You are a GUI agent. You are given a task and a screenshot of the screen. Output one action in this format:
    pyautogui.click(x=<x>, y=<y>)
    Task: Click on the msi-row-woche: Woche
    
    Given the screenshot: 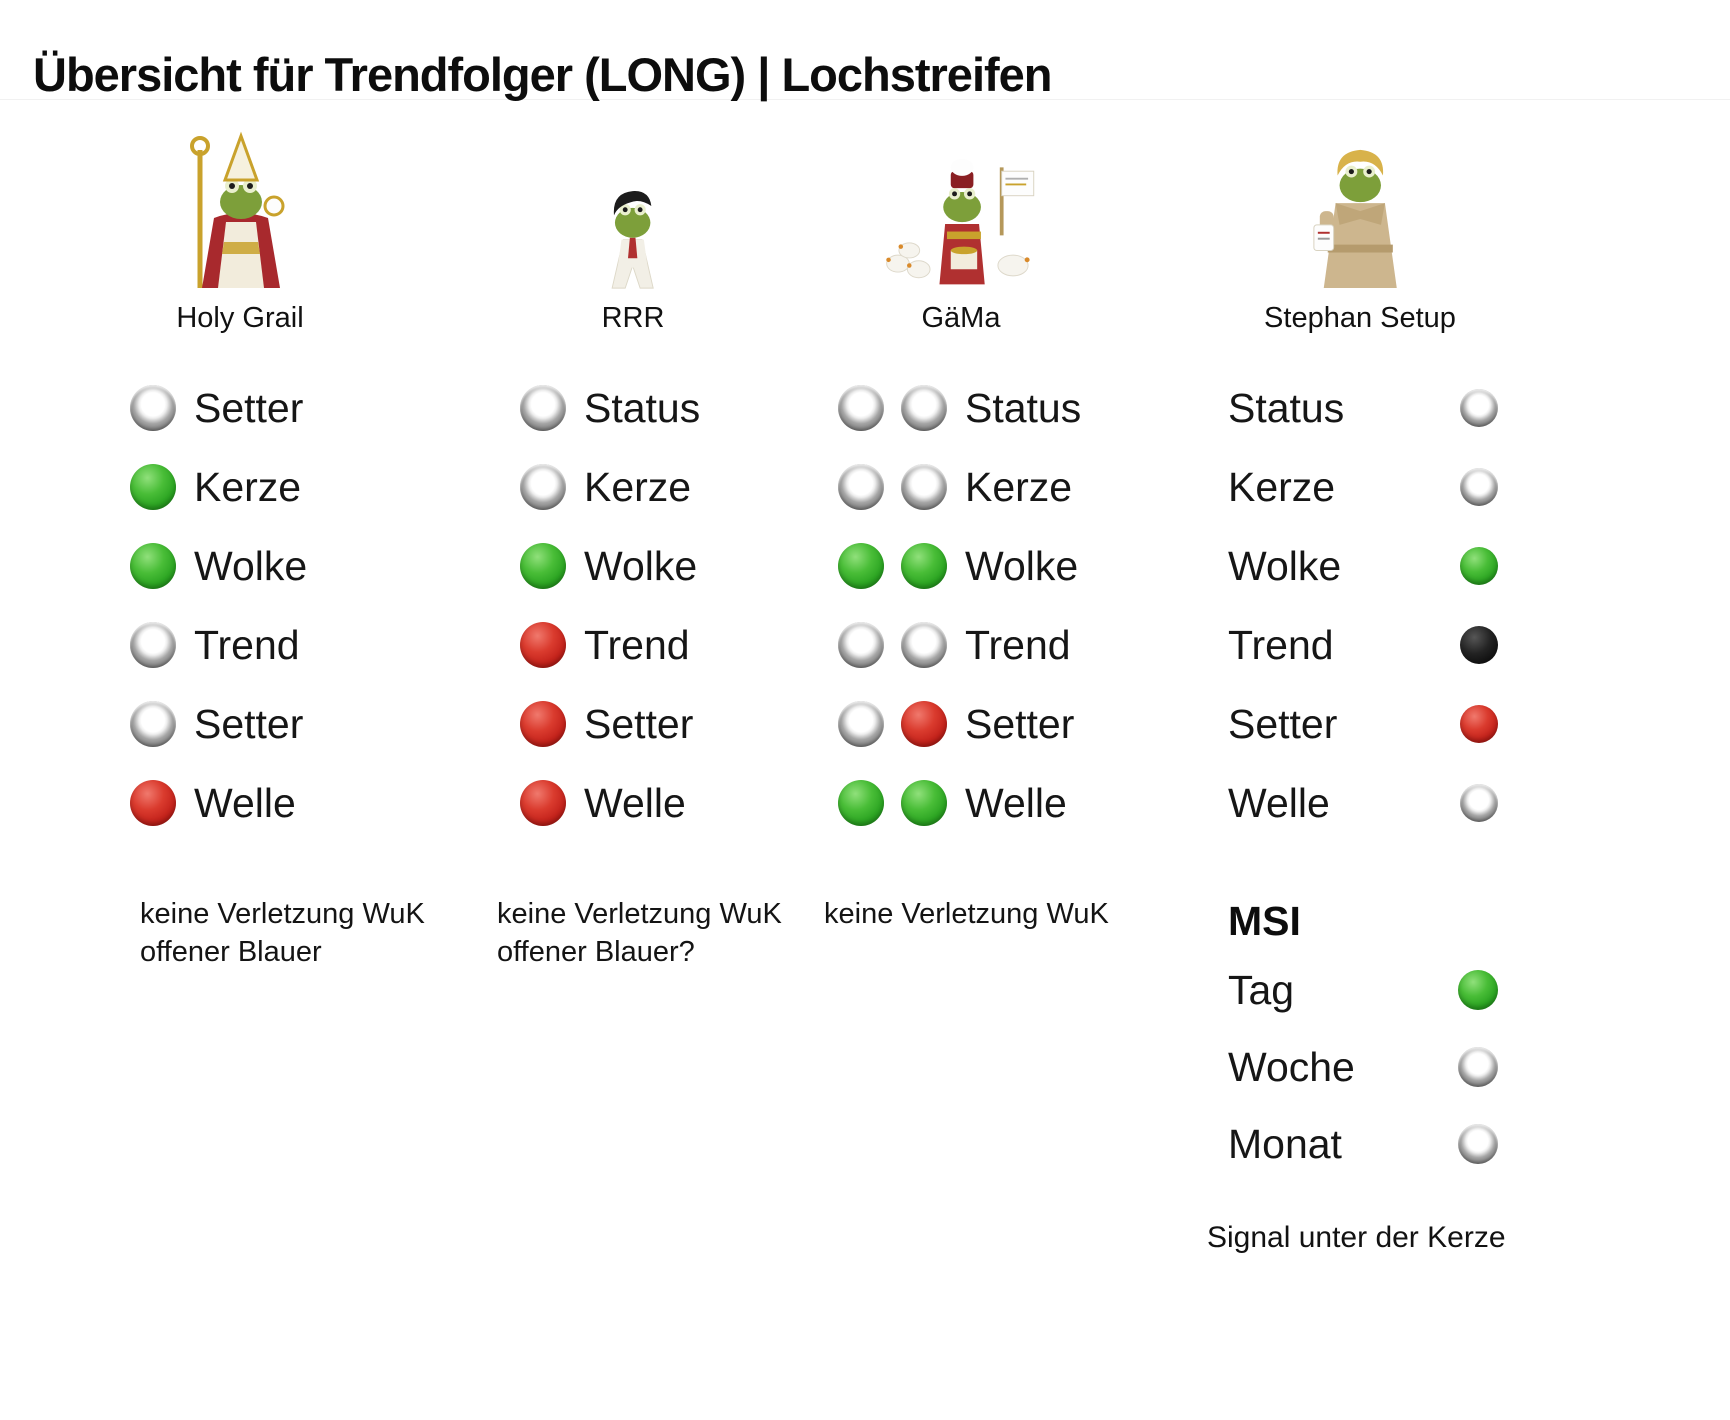 What is the action you would take?
    pyautogui.click(x=1363, y=1067)
    